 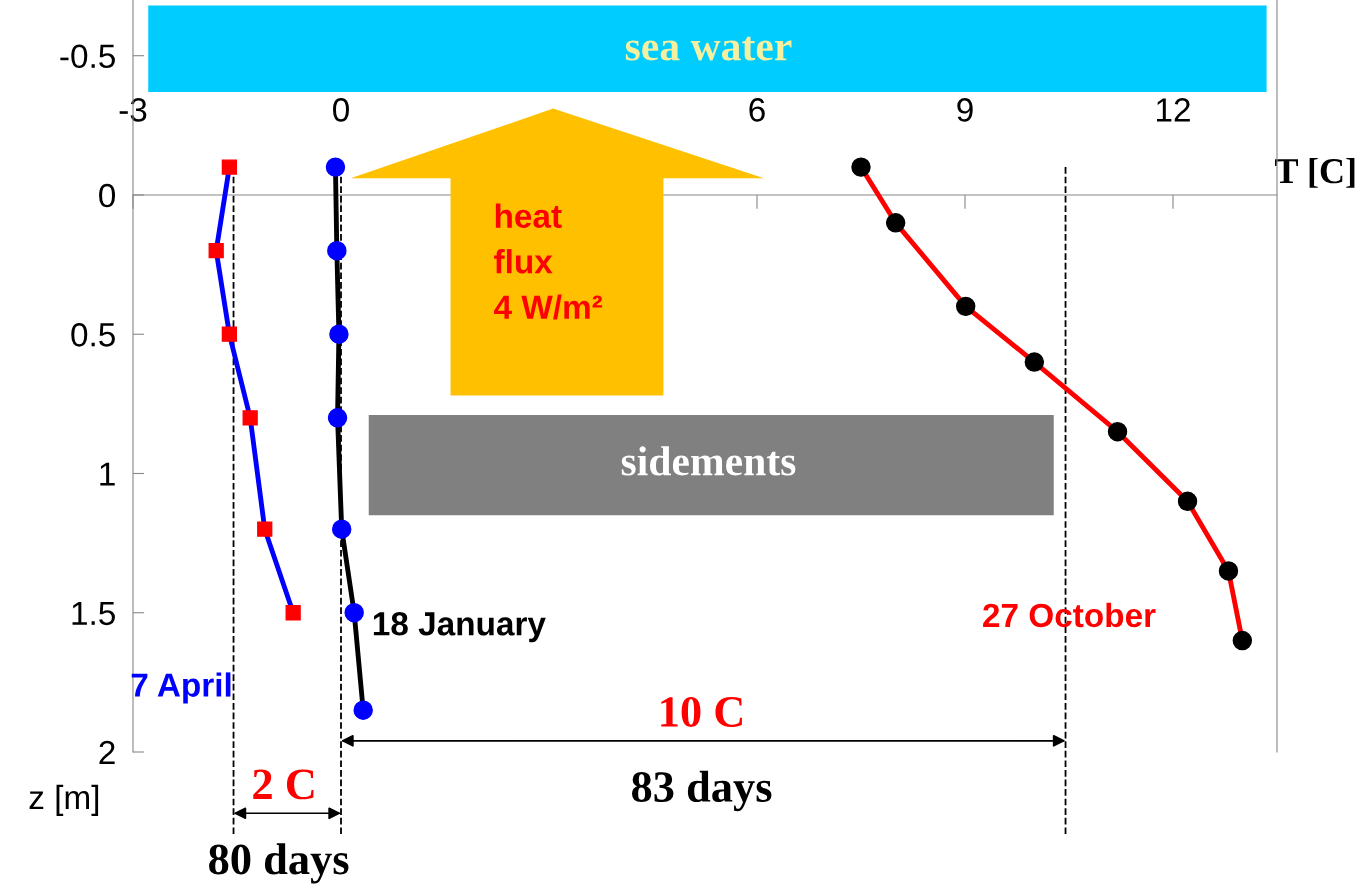 I want to click on text: 83 days, so click(x=702, y=791).